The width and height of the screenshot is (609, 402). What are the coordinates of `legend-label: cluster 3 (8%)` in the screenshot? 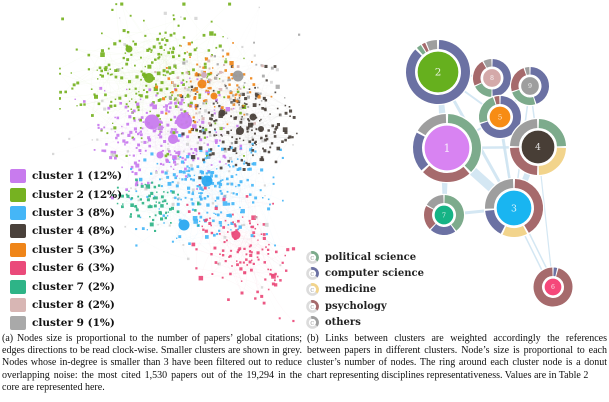 It's located at (73, 212).